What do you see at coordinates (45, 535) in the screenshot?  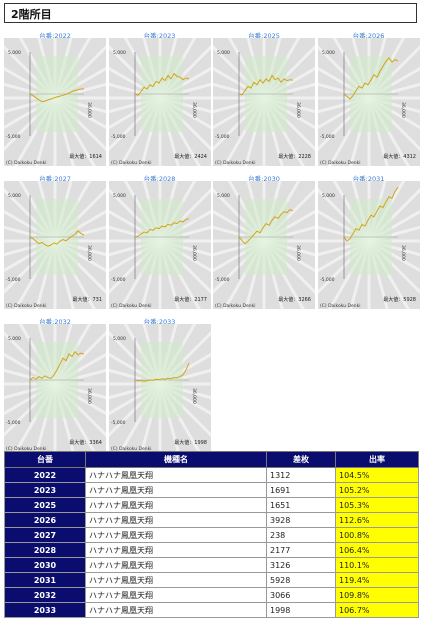 I see `machine-number: 2027` at bounding box center [45, 535].